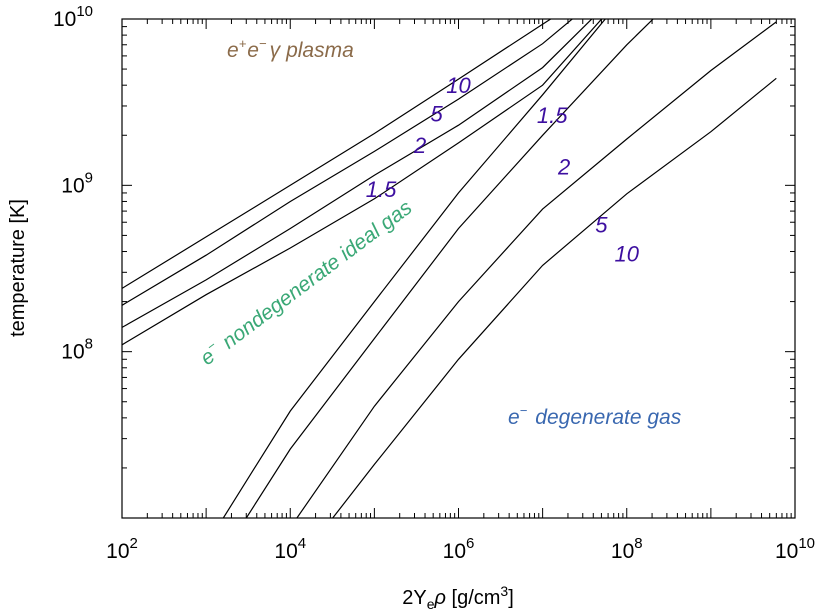 The width and height of the screenshot is (830, 613). Describe the element at coordinates (18, 268) in the screenshot. I see `y-axis-title: temperature [K]` at that location.